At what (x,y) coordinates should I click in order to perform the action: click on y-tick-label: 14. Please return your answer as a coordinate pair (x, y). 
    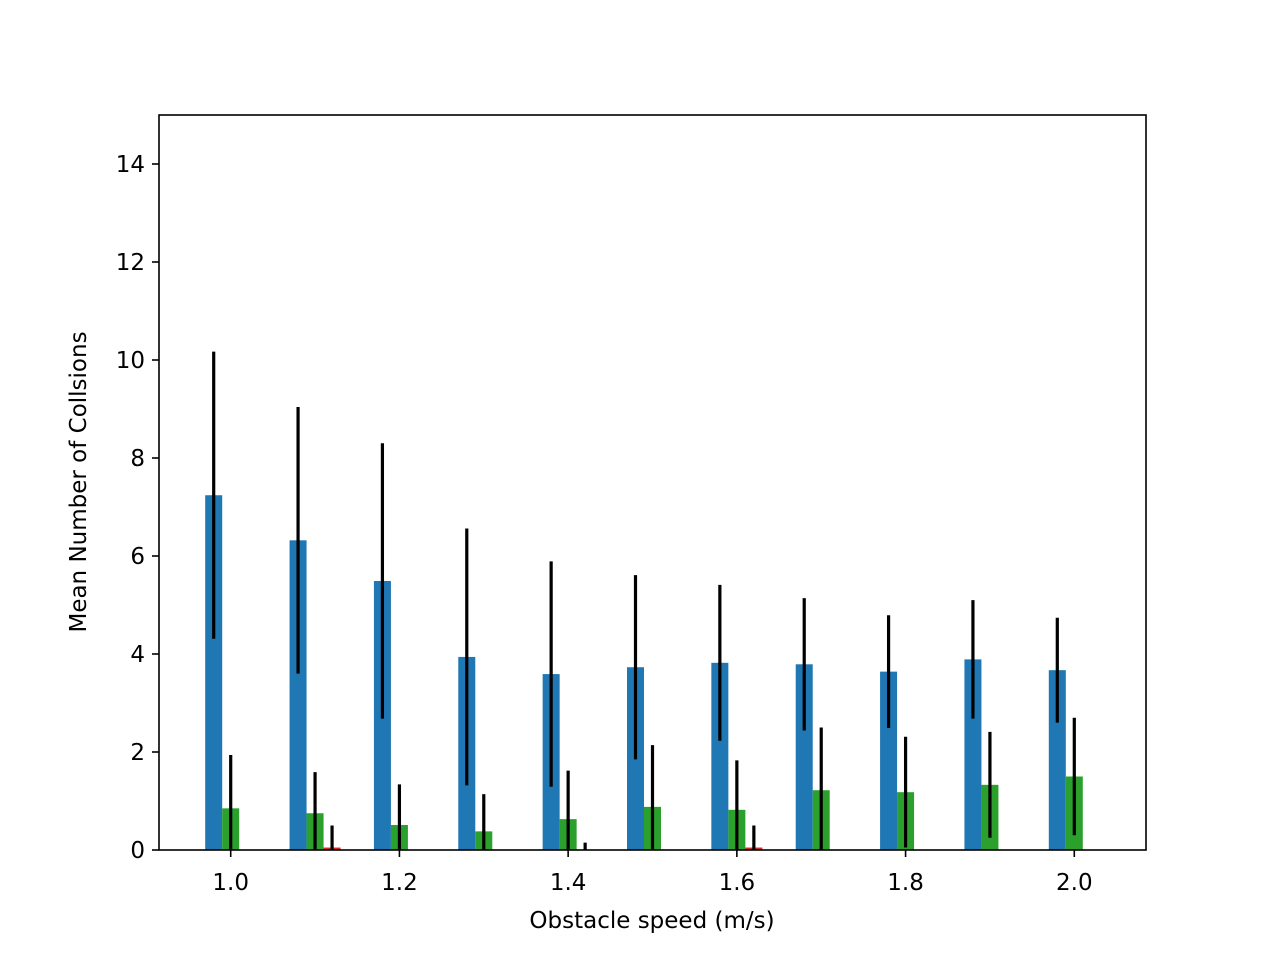
    Looking at the image, I should click on (130, 165).